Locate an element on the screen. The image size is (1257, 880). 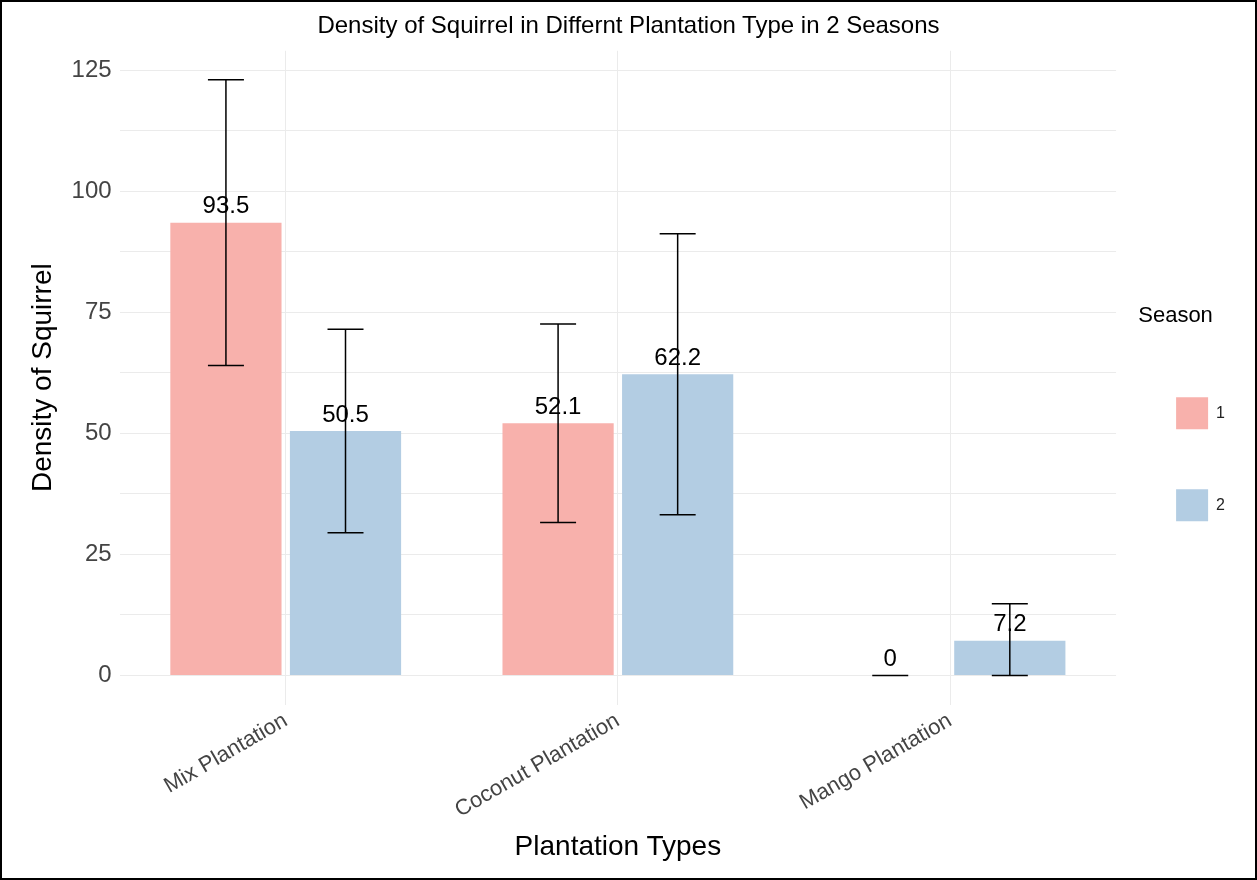
data-label: 0 is located at coordinates (890, 658).